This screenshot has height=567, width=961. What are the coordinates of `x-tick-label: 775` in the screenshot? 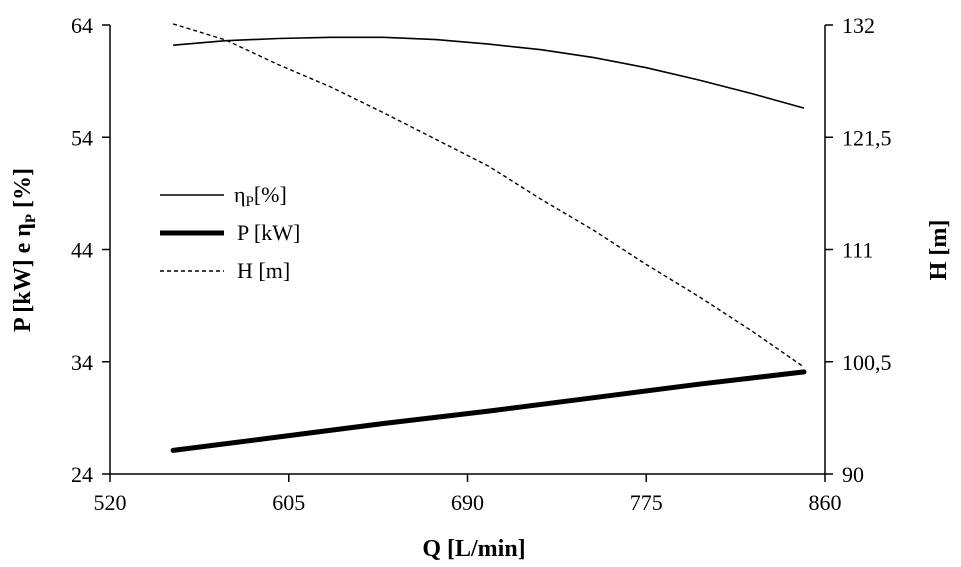 It's located at (646, 502).